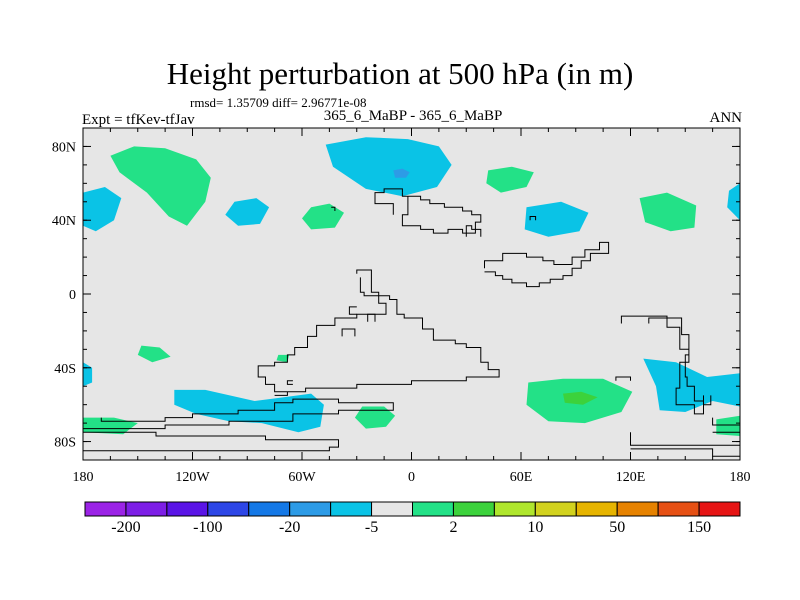 This screenshot has width=800, height=600. I want to click on x-tick-label: 60E, so click(521, 477).